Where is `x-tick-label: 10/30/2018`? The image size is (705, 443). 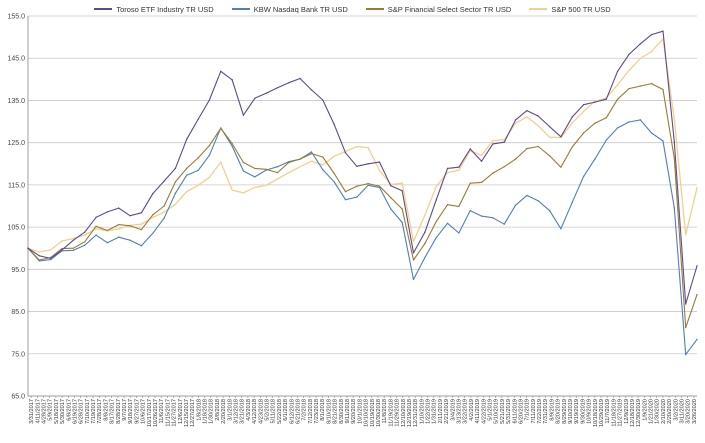
x-tick-label: 10/30/2018 is located at coordinates (379, 413).